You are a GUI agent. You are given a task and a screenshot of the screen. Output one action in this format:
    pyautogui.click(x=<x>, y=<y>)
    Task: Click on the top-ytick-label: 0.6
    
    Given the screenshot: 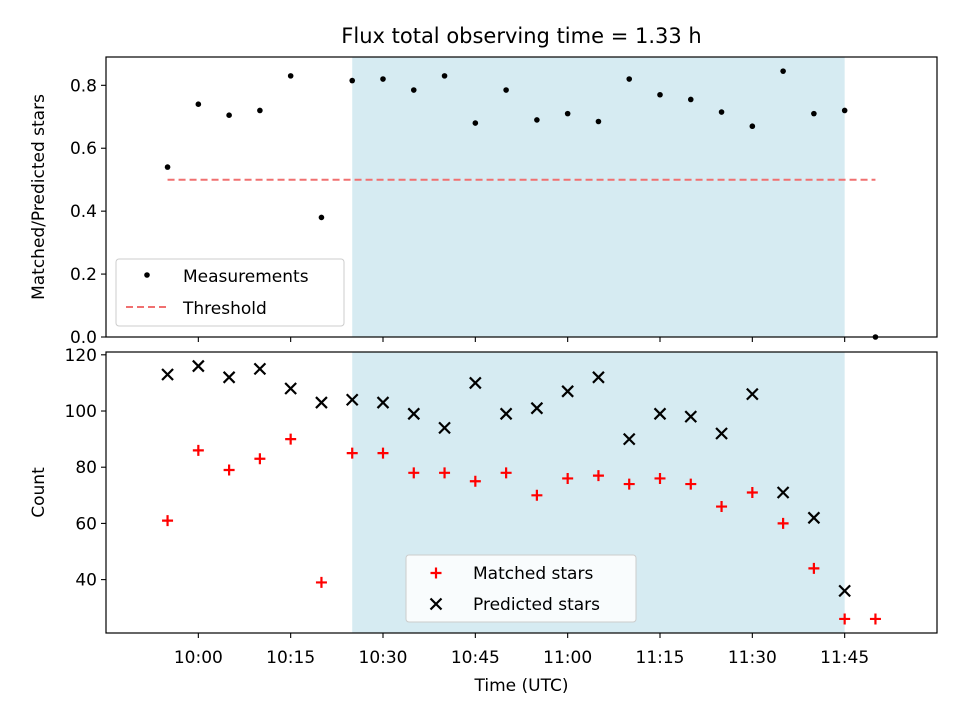 What is the action you would take?
    pyautogui.click(x=83, y=149)
    